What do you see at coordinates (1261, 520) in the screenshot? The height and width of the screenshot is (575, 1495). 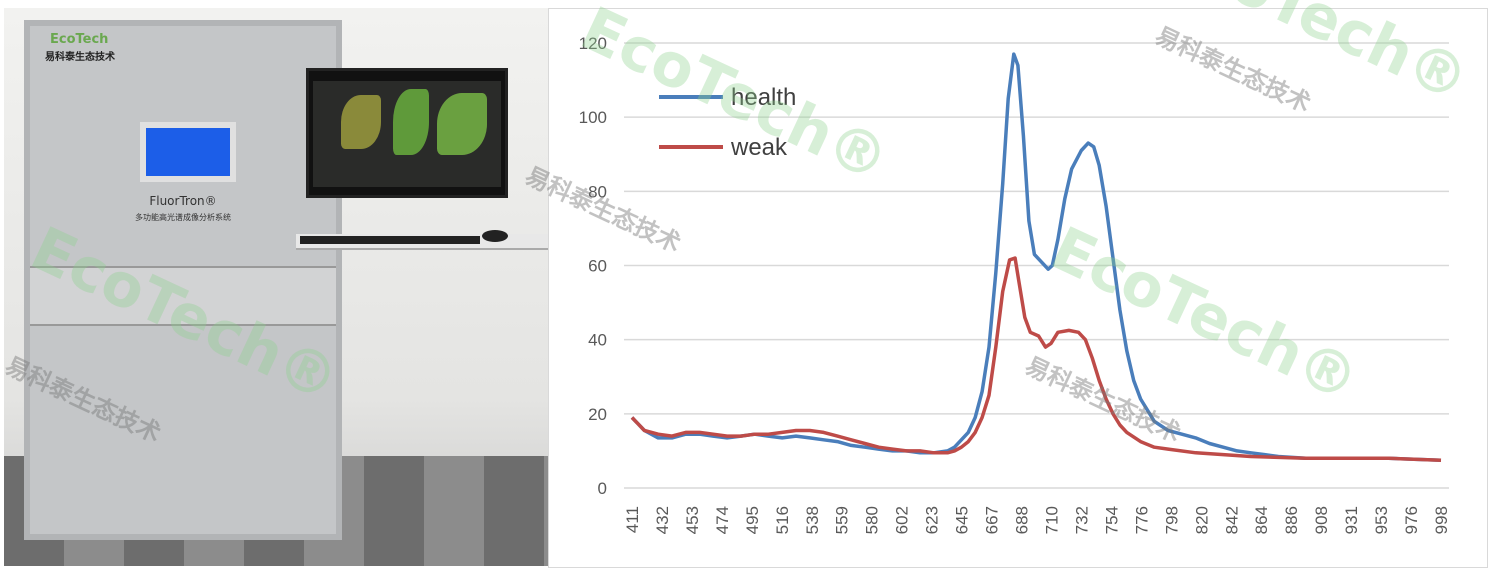 I see `x-tick-label: 864` at bounding box center [1261, 520].